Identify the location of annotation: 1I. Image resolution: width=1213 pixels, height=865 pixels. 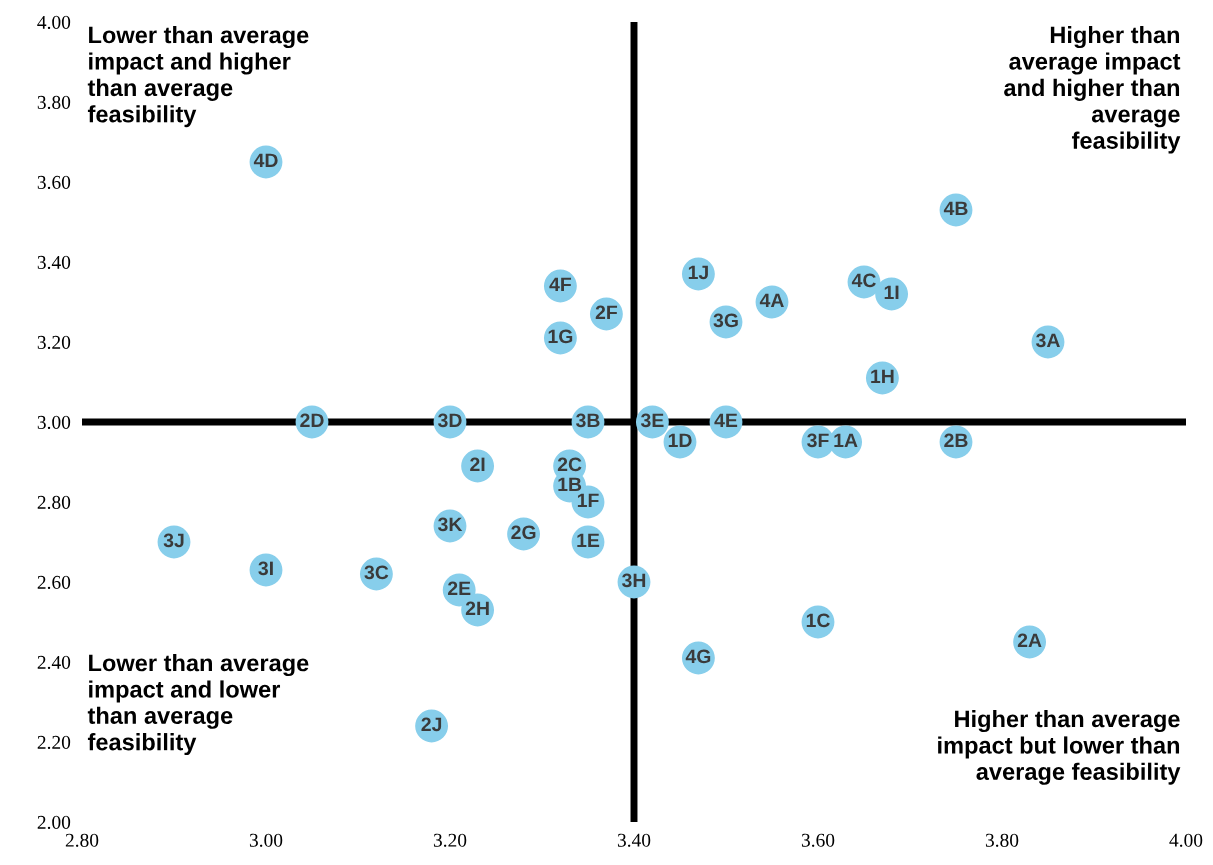
(891, 292).